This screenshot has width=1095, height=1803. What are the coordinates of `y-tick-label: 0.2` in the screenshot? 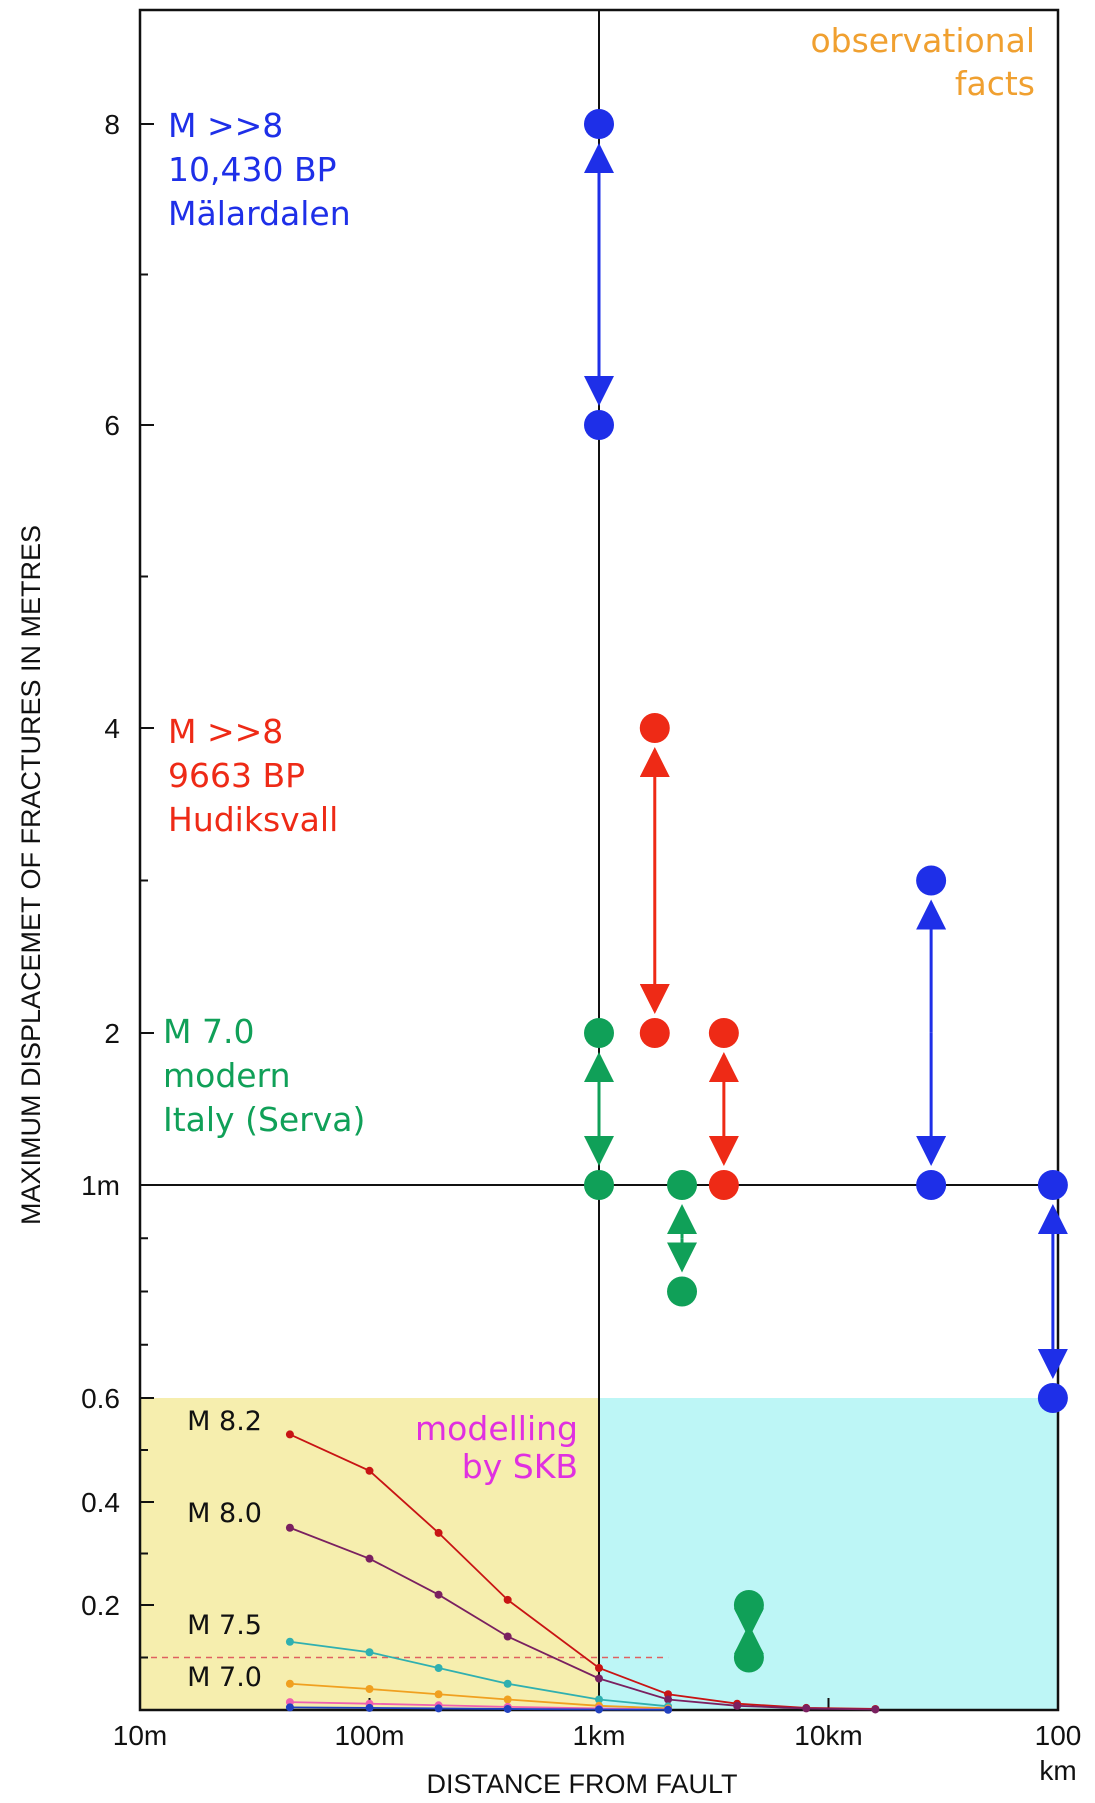 It's located at (100, 1605).